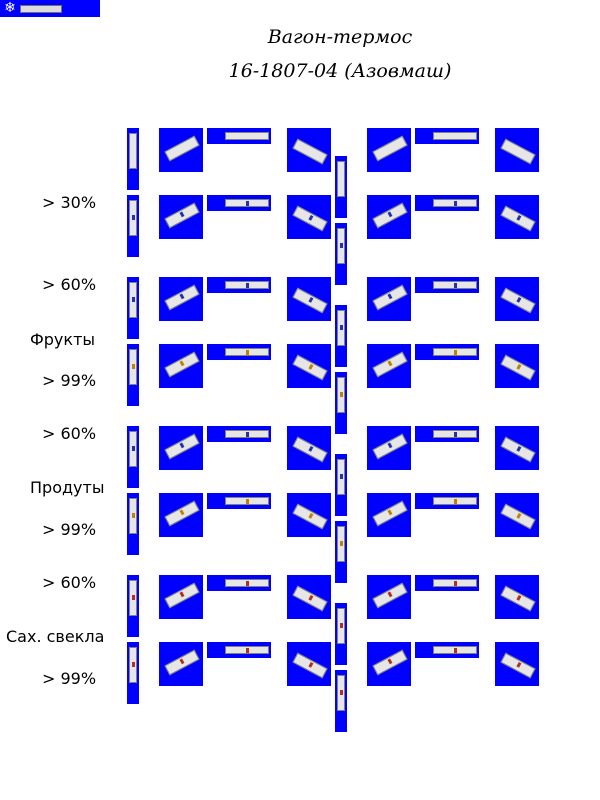  Describe the element at coordinates (67, 487) in the screenshot. I see `load-label: Продуты` at that location.